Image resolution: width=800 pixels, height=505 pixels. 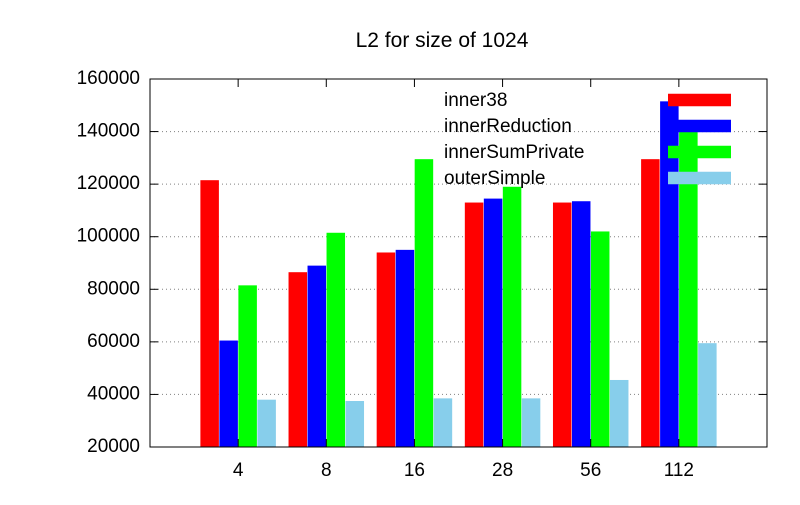 What do you see at coordinates (414, 470) in the screenshot?
I see `x-tick-label: 16` at bounding box center [414, 470].